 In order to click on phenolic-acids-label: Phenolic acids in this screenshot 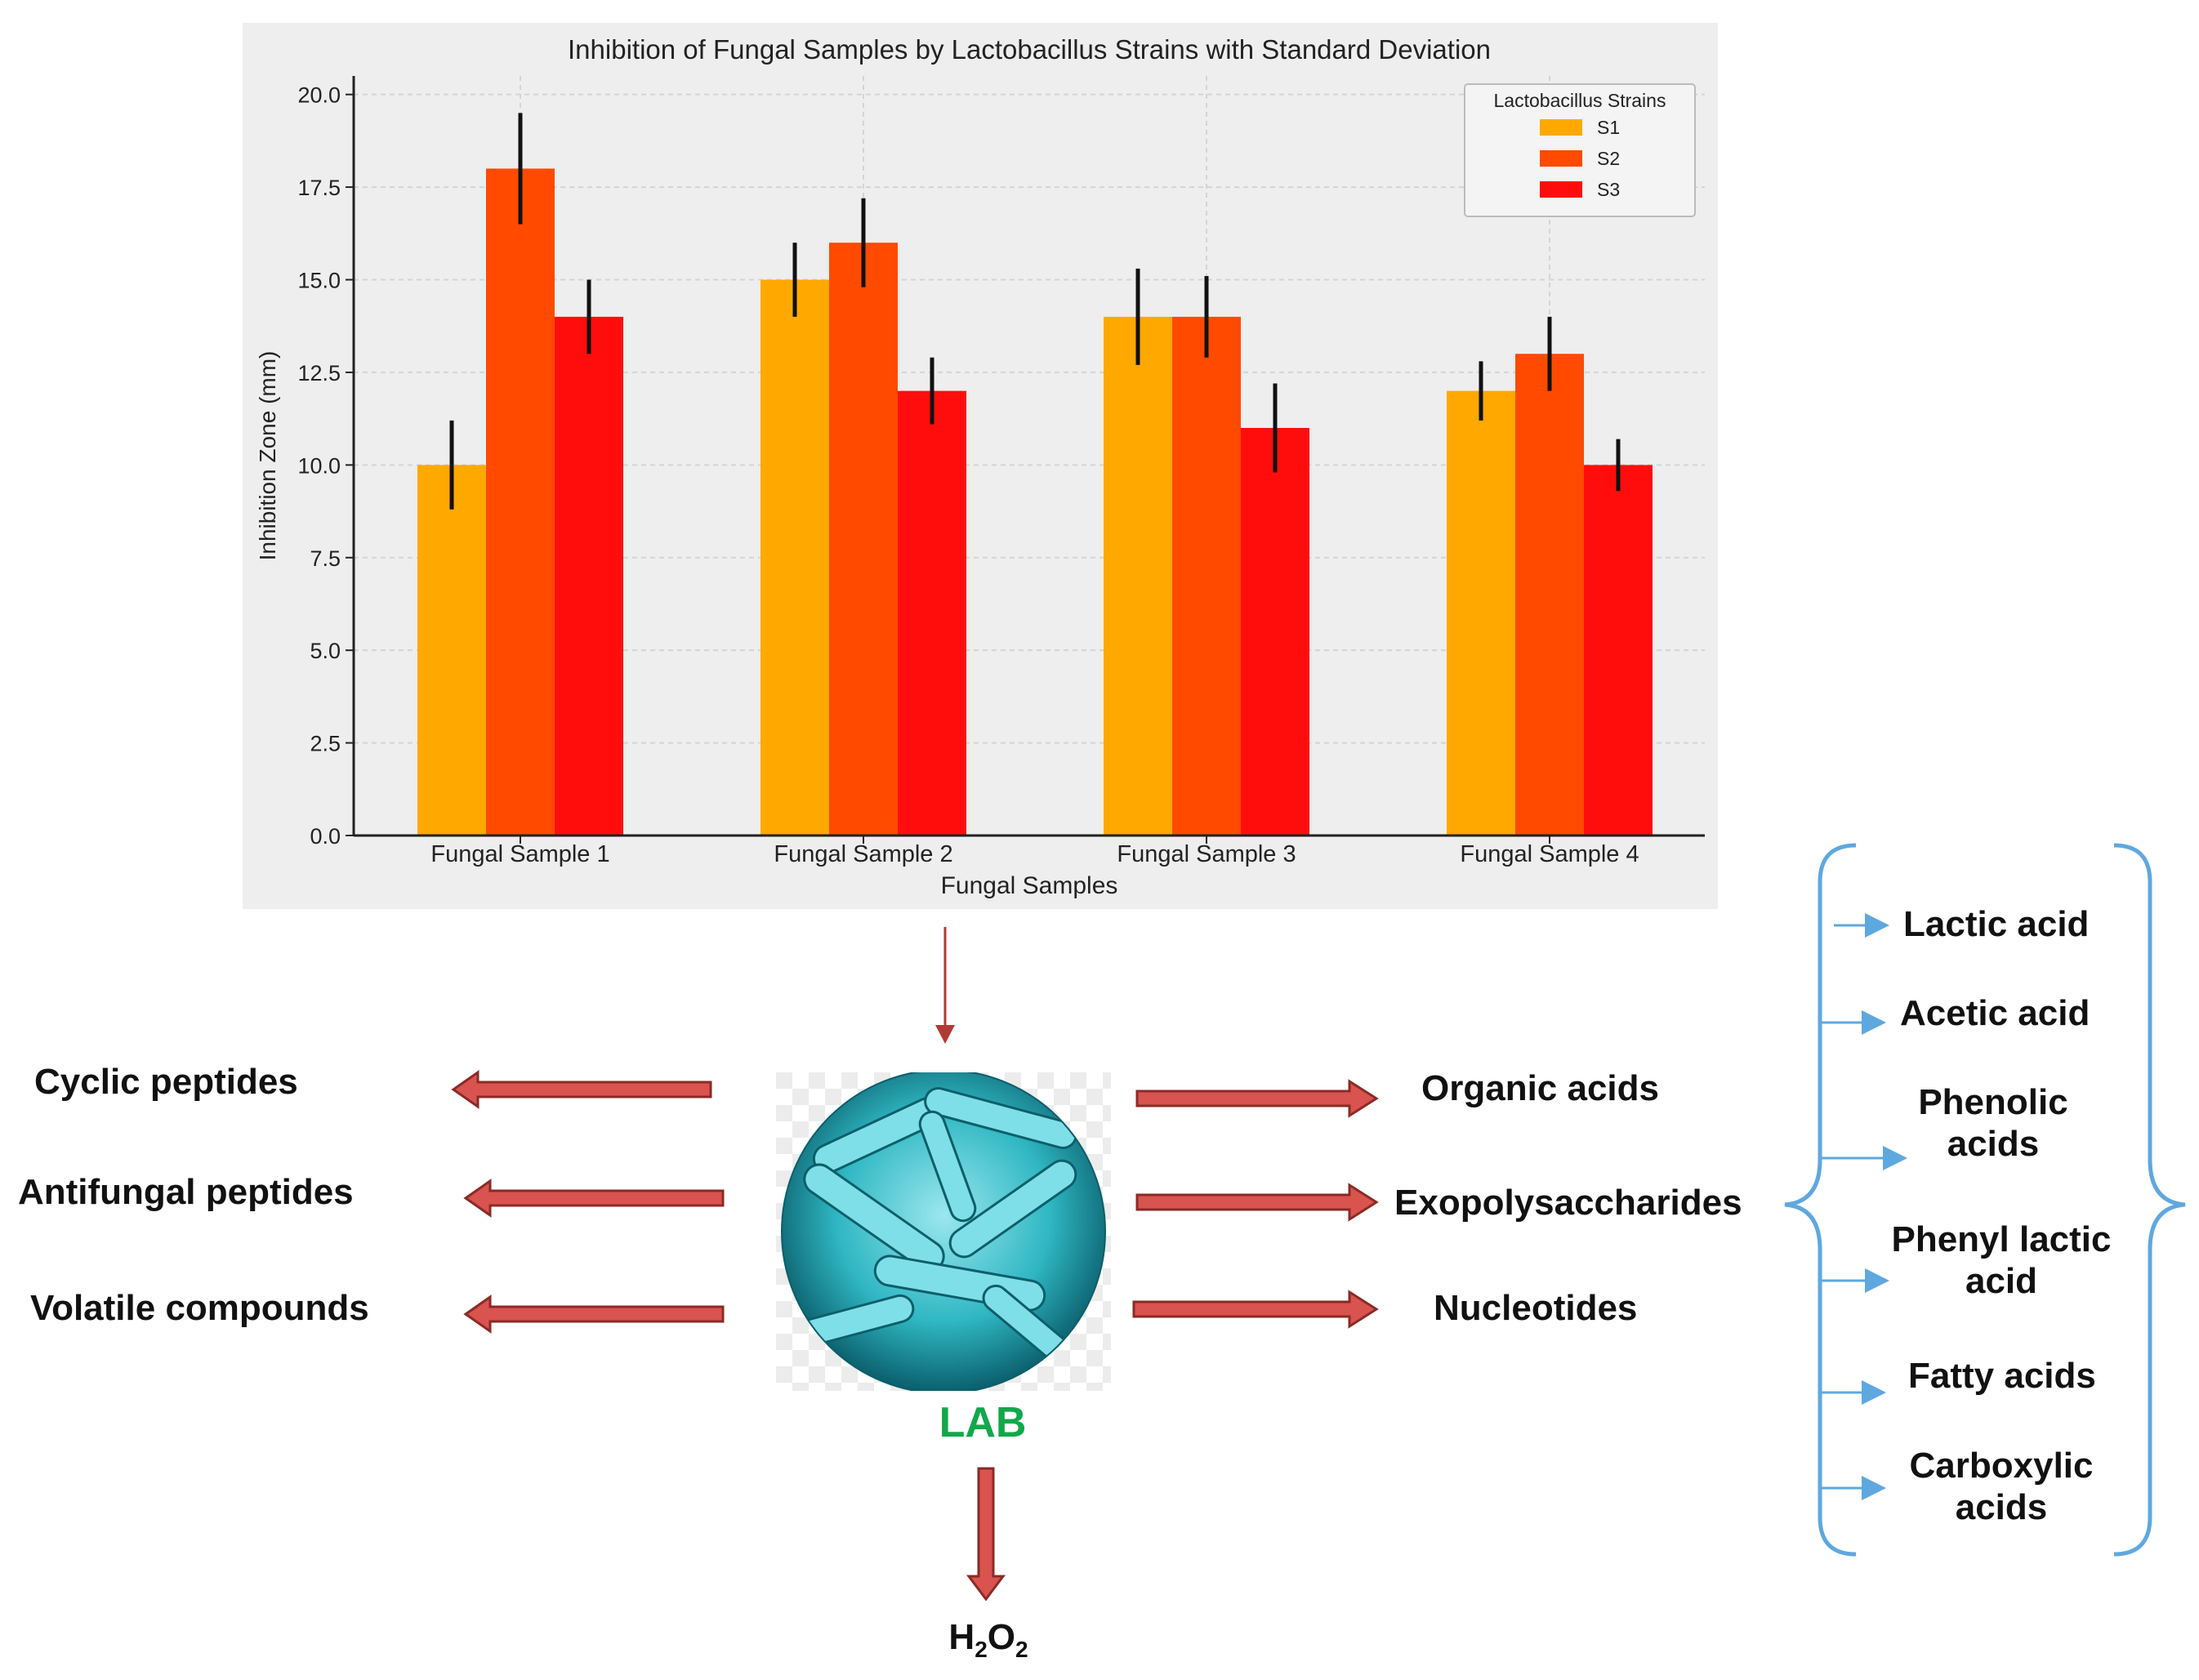, I will do `click(1993, 1123)`.